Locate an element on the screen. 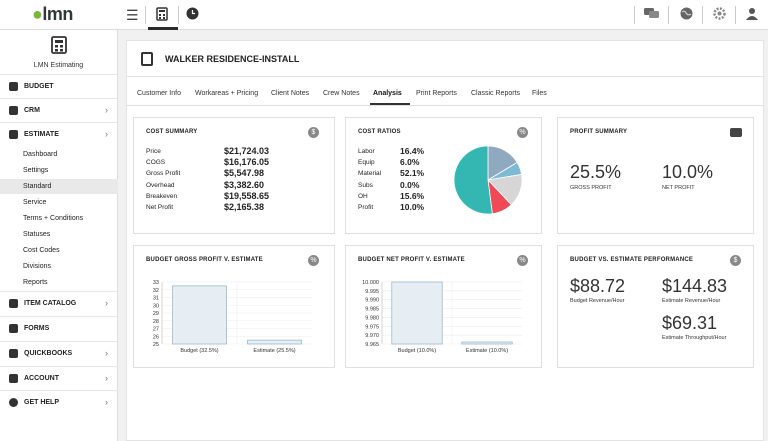 Image resolution: width=768 pixels, height=441 pixels. tab-workareas-pricing: Workareas + Pricing is located at coordinates (227, 93).